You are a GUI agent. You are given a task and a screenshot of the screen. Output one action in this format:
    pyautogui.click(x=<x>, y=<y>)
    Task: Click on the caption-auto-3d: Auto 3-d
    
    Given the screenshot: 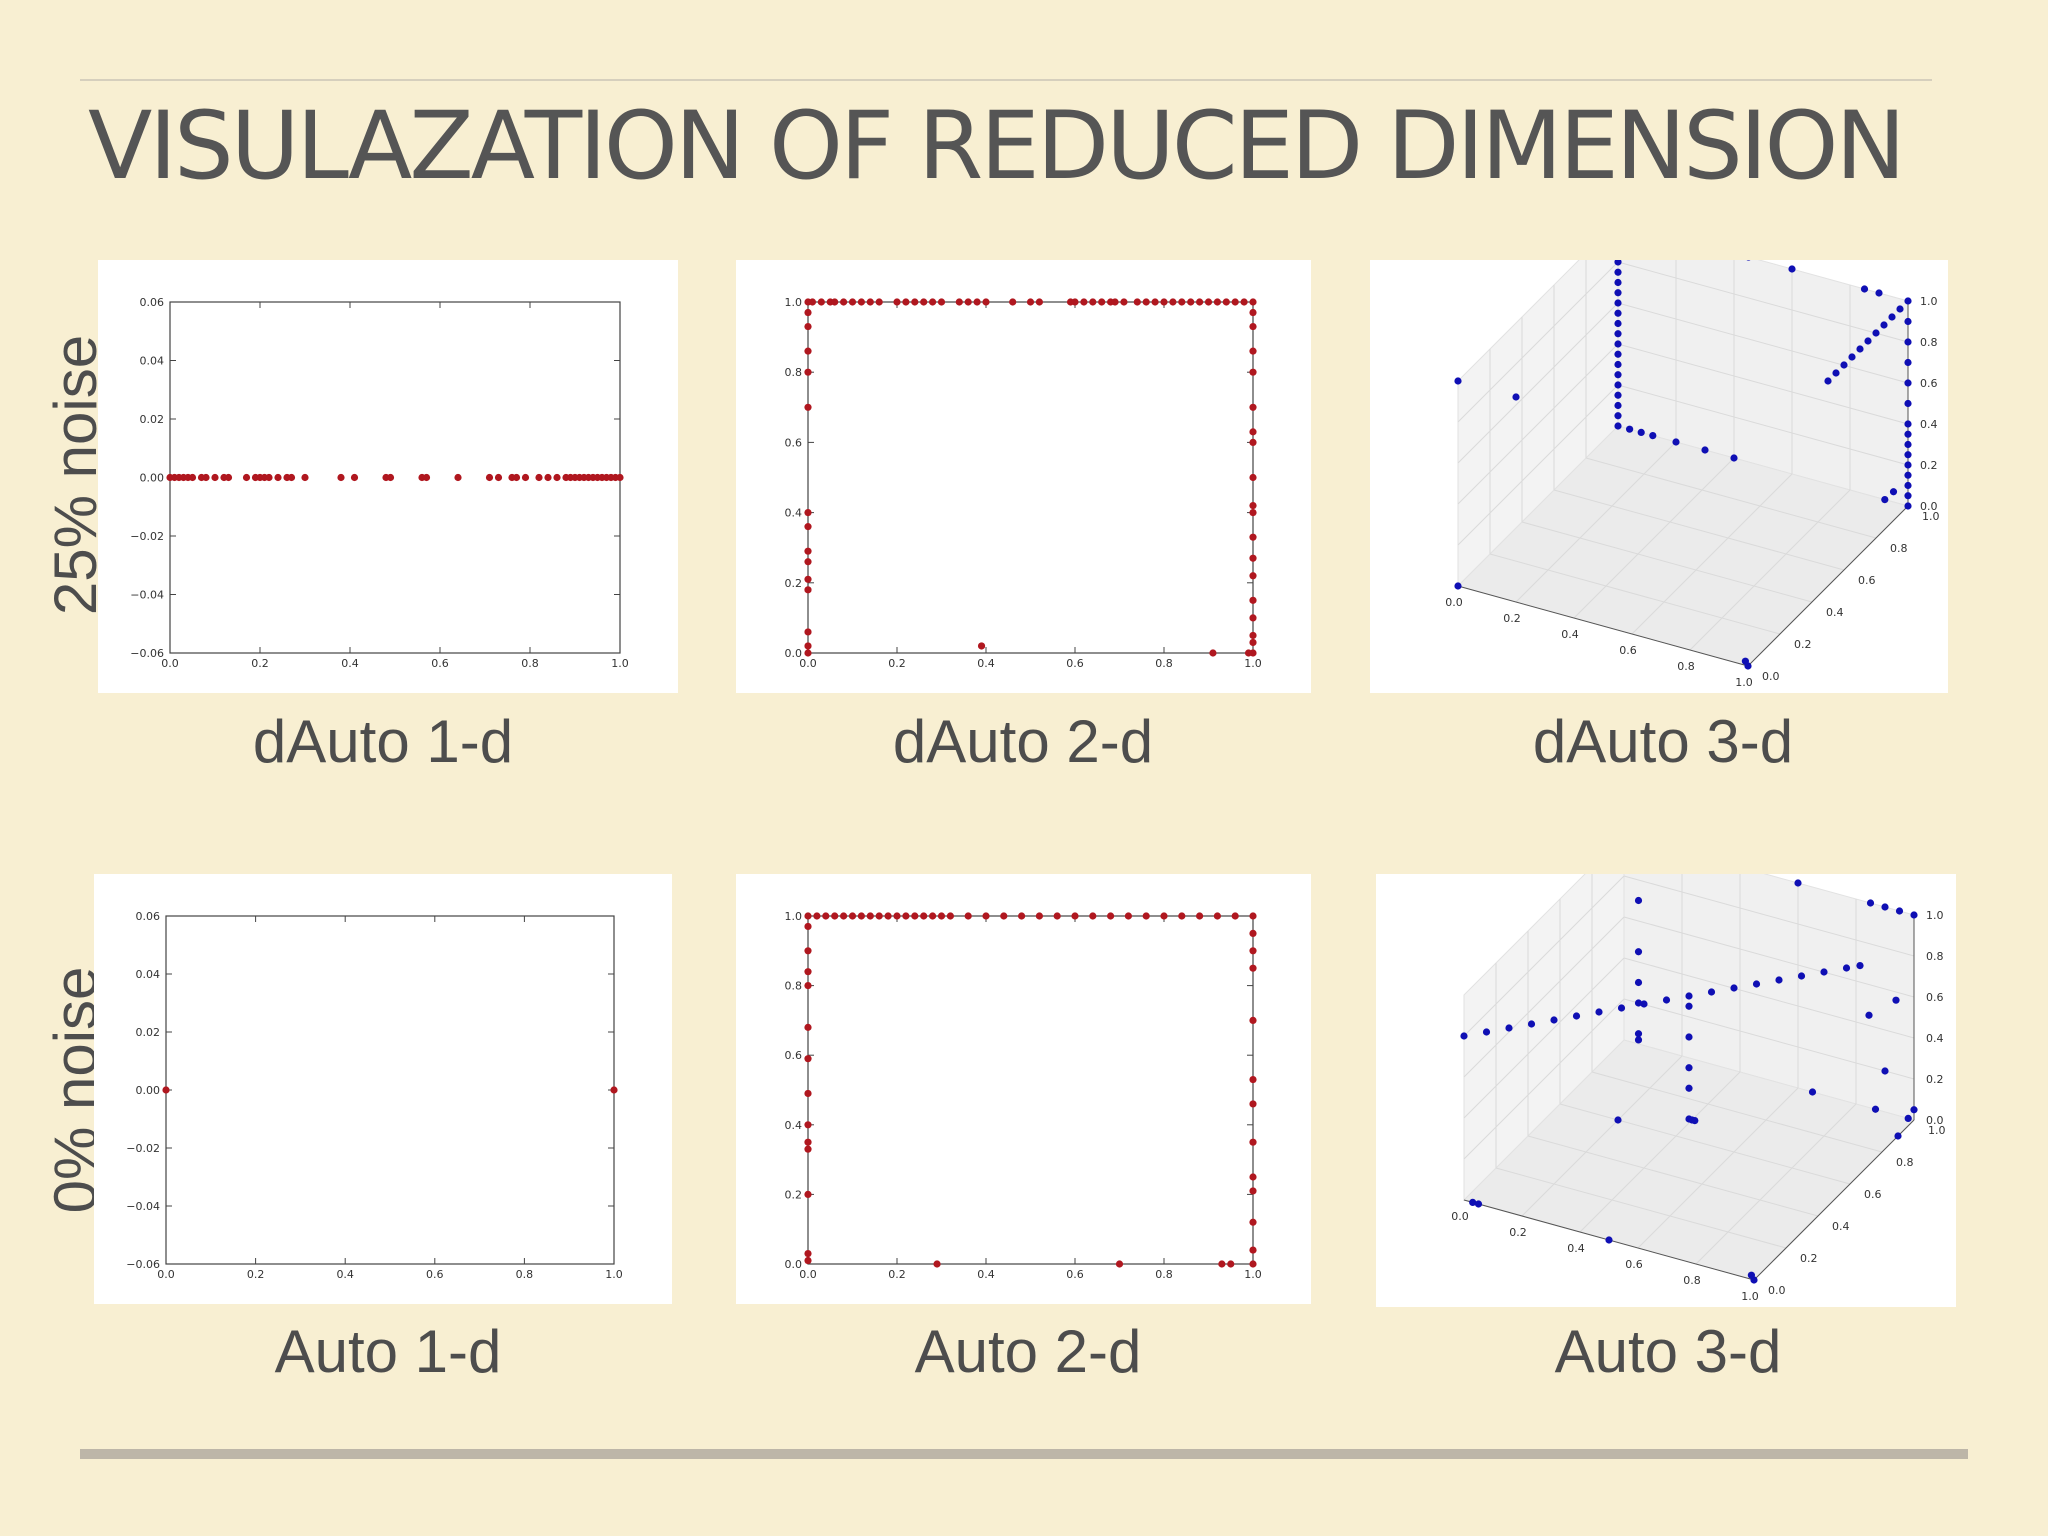 What is the action you would take?
    pyautogui.click(x=1668, y=1351)
    